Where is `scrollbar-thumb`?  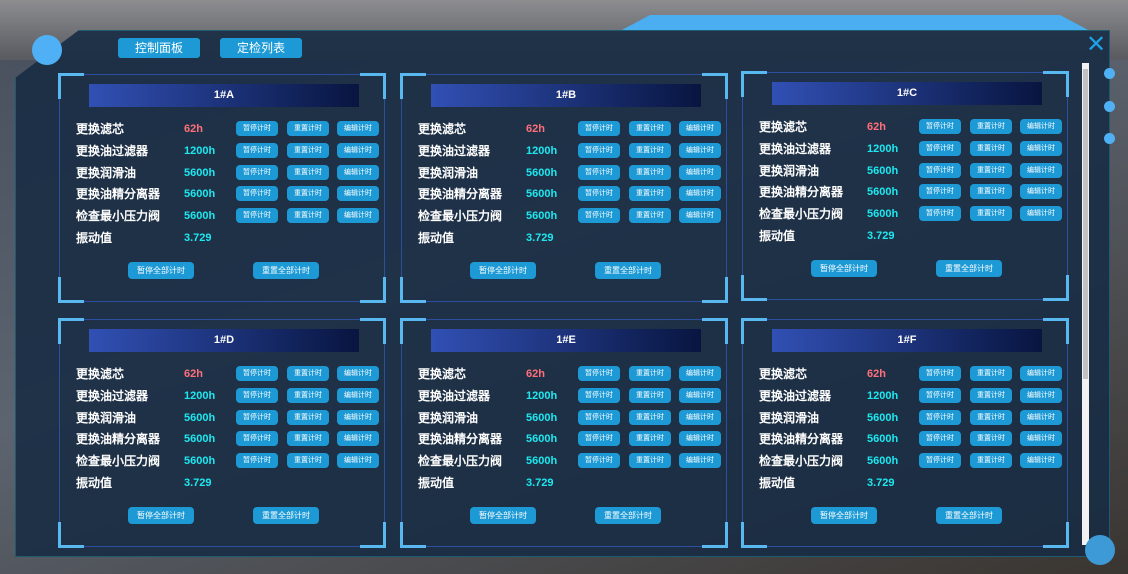 scrollbar-thumb is located at coordinates (1085, 224).